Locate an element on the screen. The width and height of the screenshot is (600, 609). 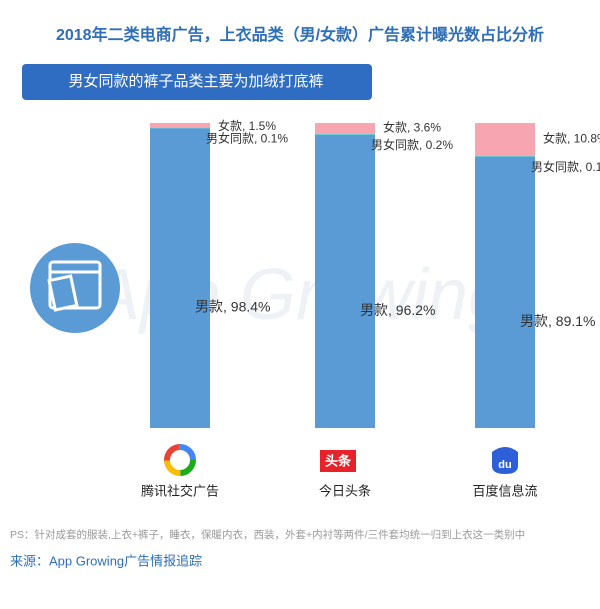
source: 来源：App Growing广告情报追踪 is located at coordinates (106, 560).